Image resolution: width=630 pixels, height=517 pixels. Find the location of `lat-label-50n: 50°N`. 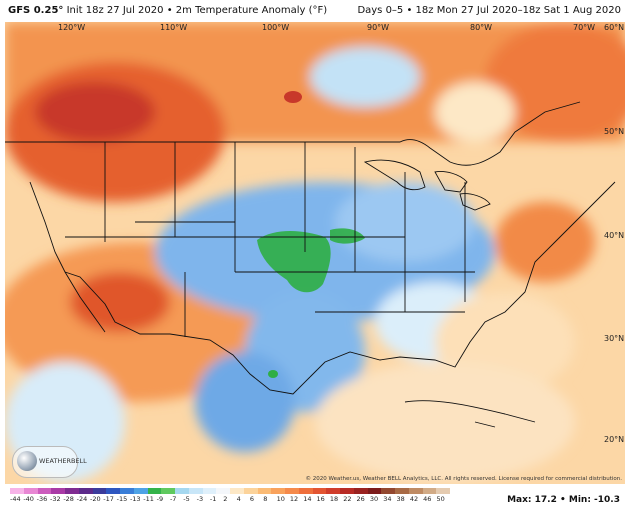

lat-label-50n: 50°N is located at coordinates (614, 131).